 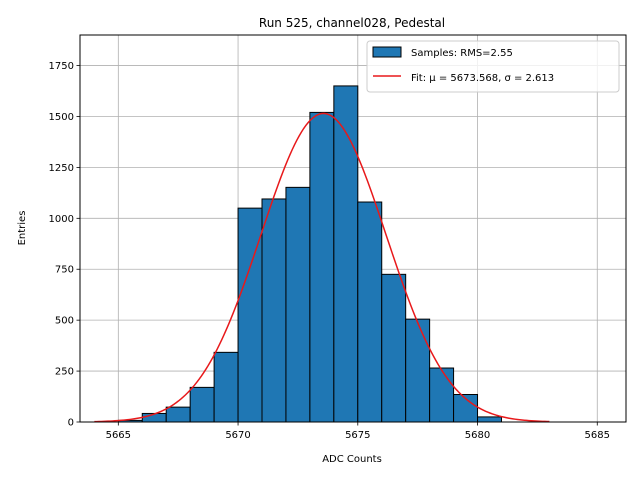 What do you see at coordinates (387, 52) in the screenshot?
I see `legend-histogram-swatch` at bounding box center [387, 52].